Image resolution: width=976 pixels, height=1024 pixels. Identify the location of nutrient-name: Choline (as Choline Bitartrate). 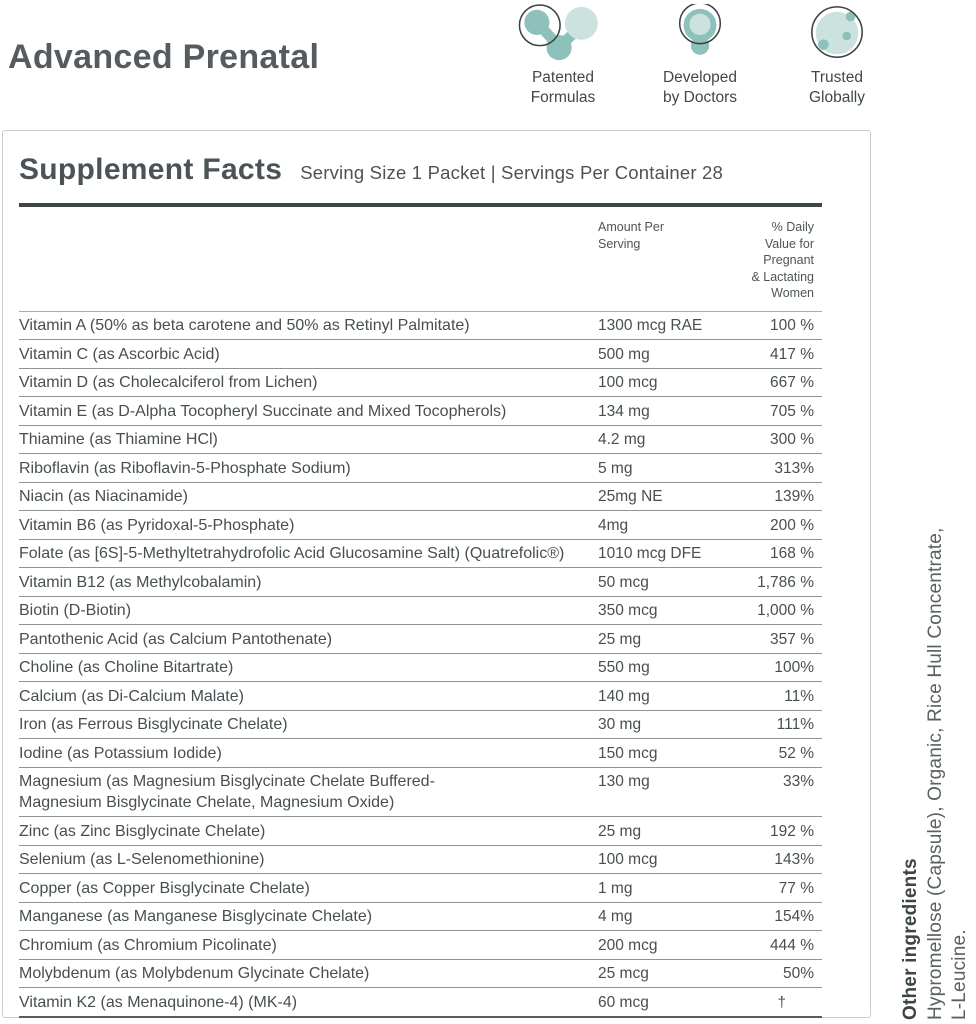
(126, 667).